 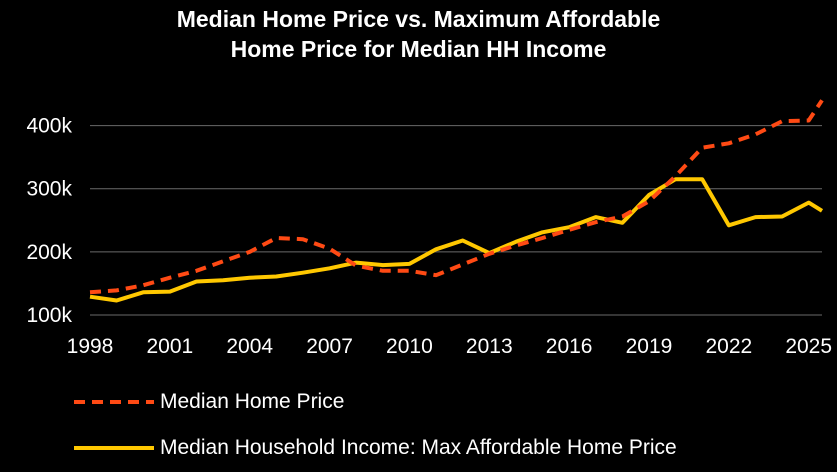 I want to click on x-tick-label: 1998, so click(x=90, y=346).